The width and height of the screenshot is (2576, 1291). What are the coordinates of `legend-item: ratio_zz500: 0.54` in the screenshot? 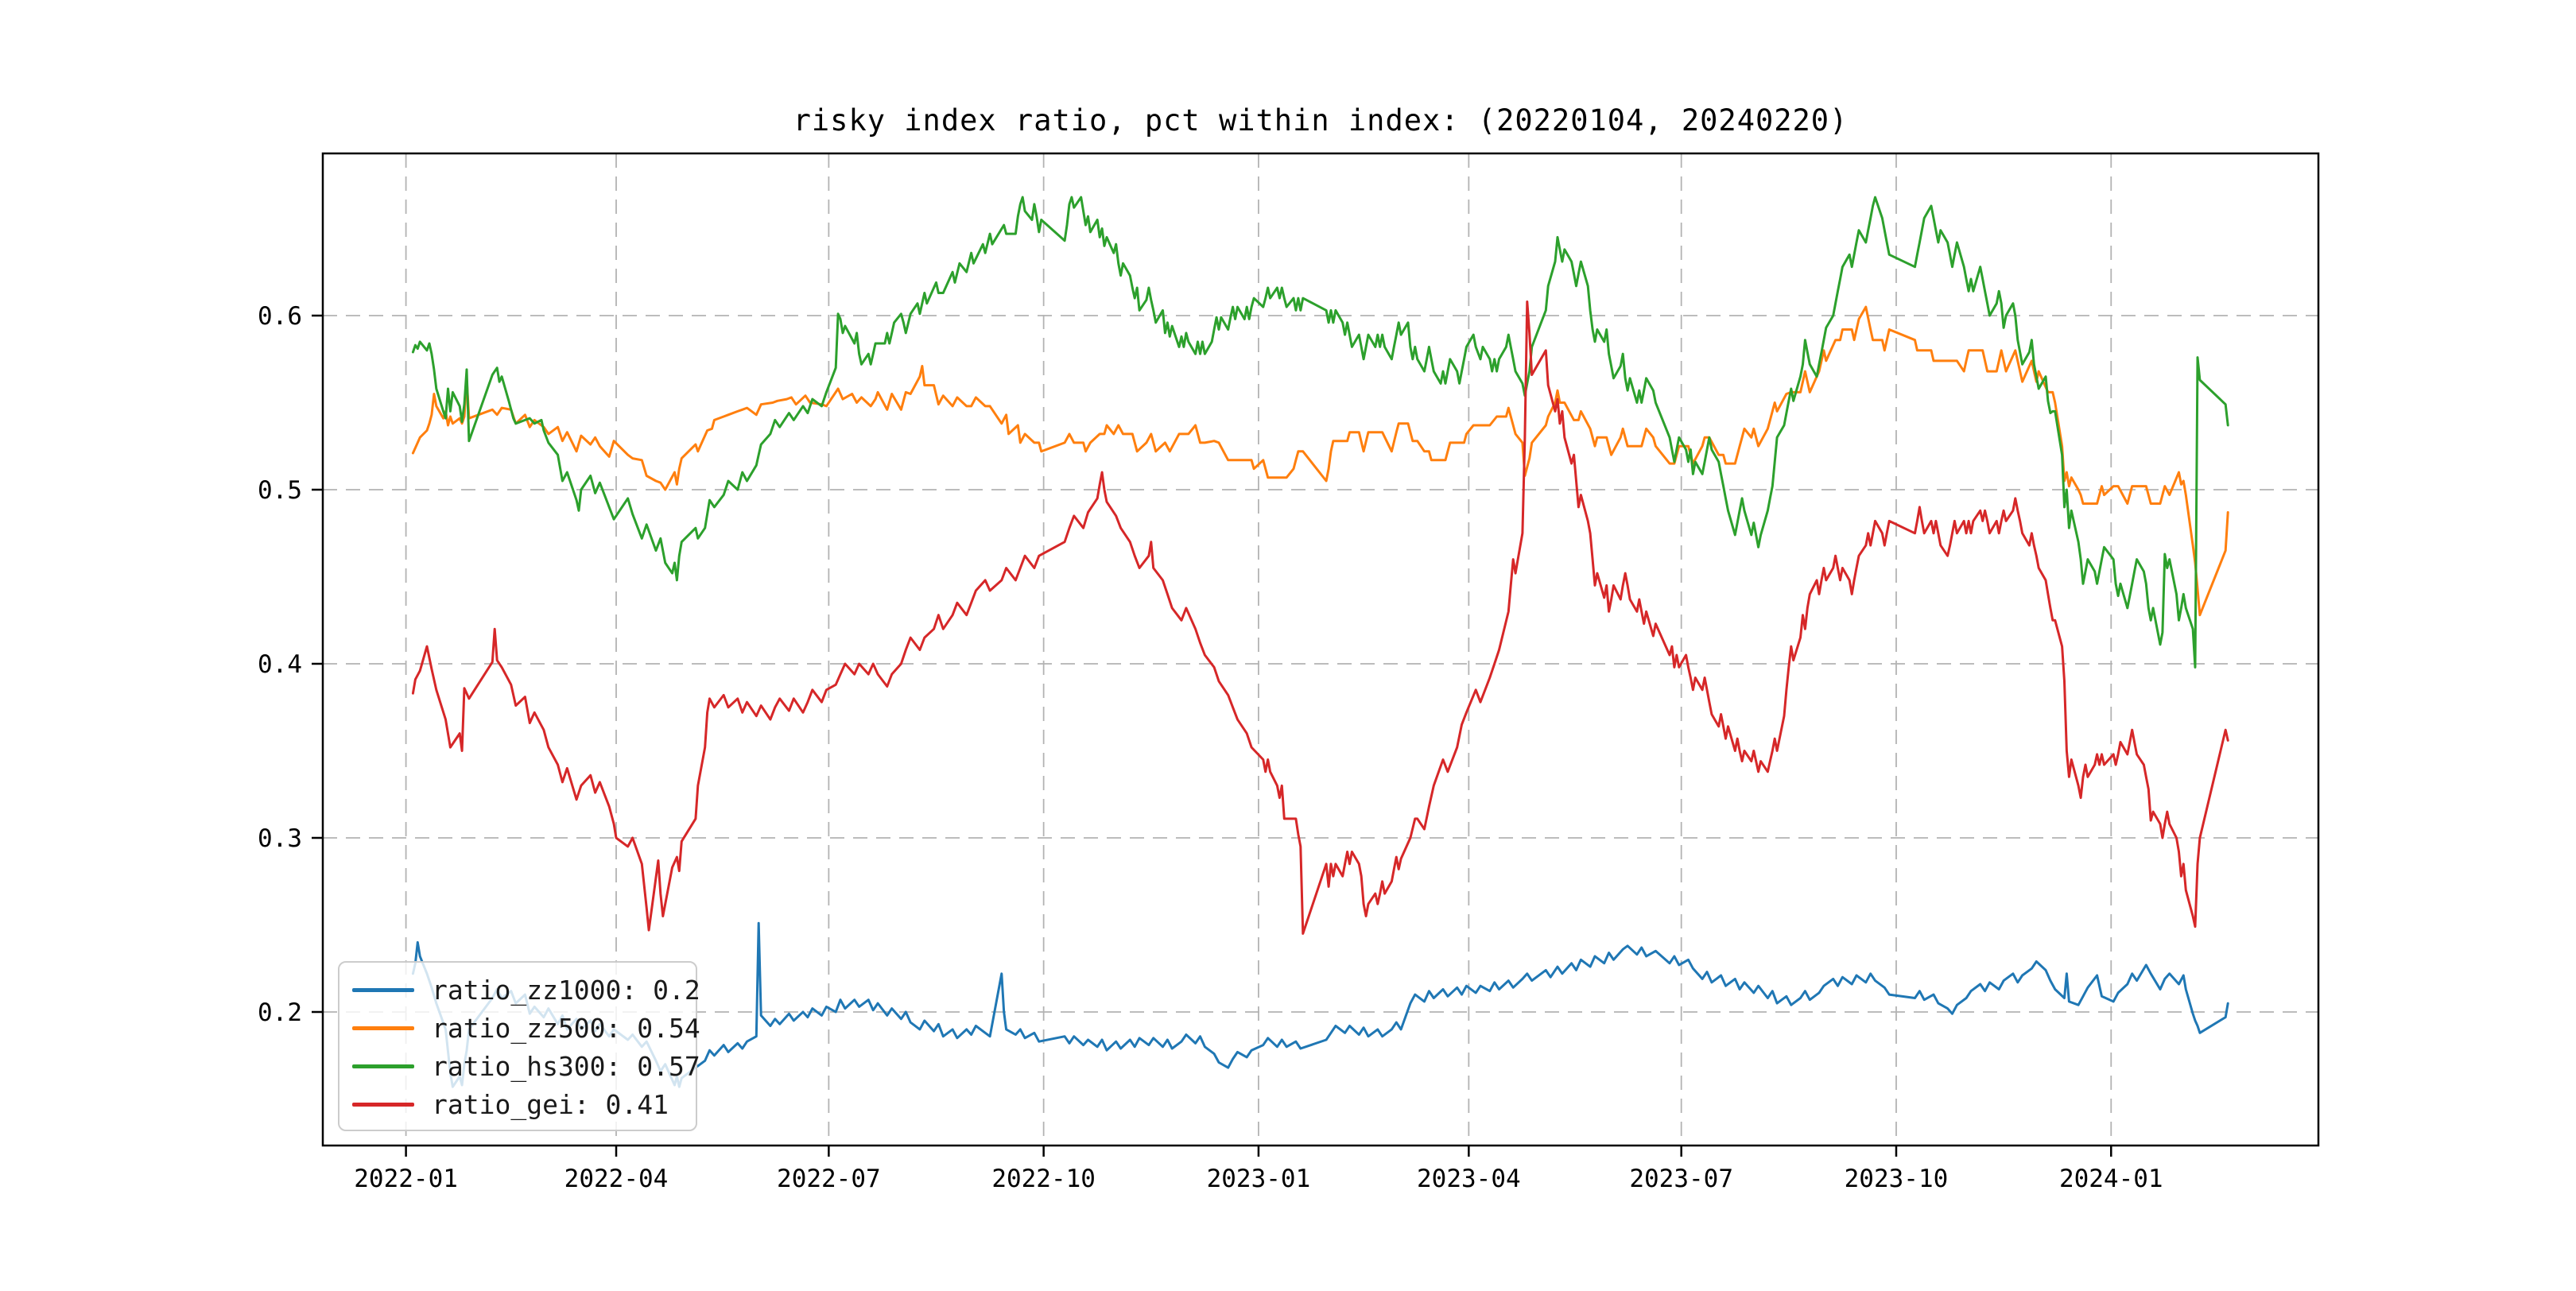 It's located at (526, 1028).